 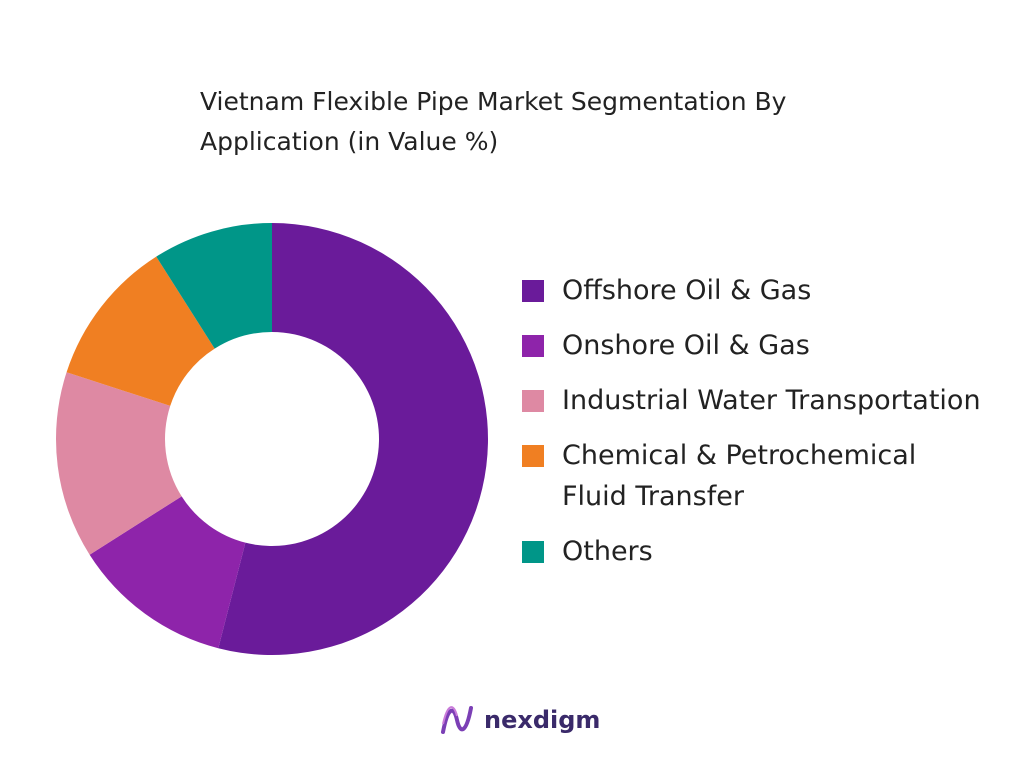 I want to click on legend-item: Offshore Oil & Gas, so click(x=757, y=290).